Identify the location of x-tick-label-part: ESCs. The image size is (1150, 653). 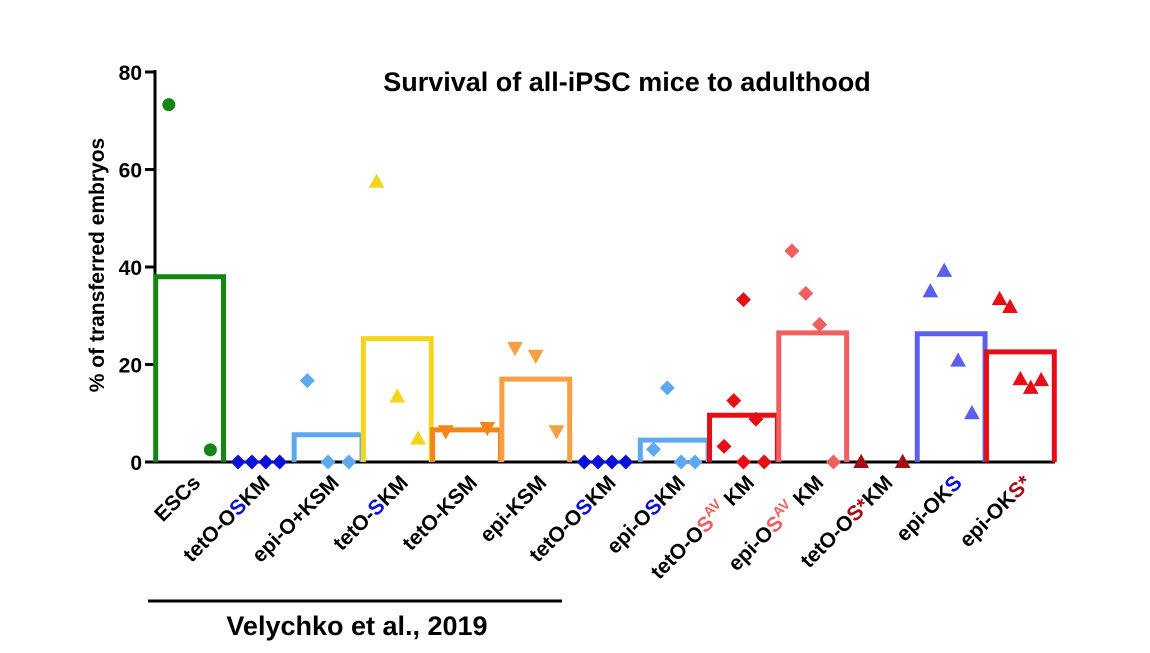
(177, 498).